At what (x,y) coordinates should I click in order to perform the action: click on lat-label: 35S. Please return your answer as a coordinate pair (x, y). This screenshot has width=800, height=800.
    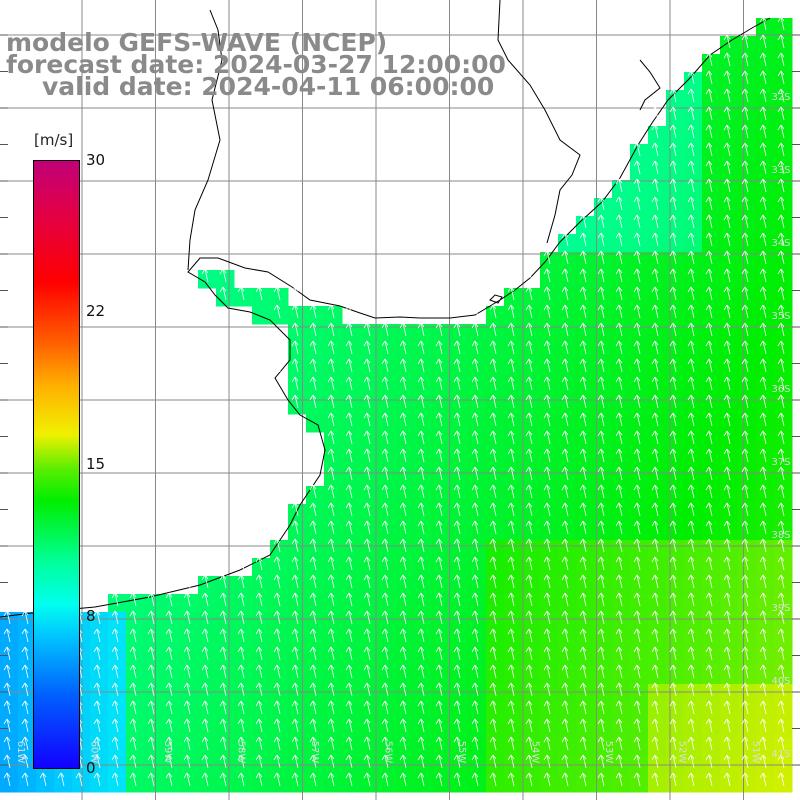
    Looking at the image, I should click on (780, 316).